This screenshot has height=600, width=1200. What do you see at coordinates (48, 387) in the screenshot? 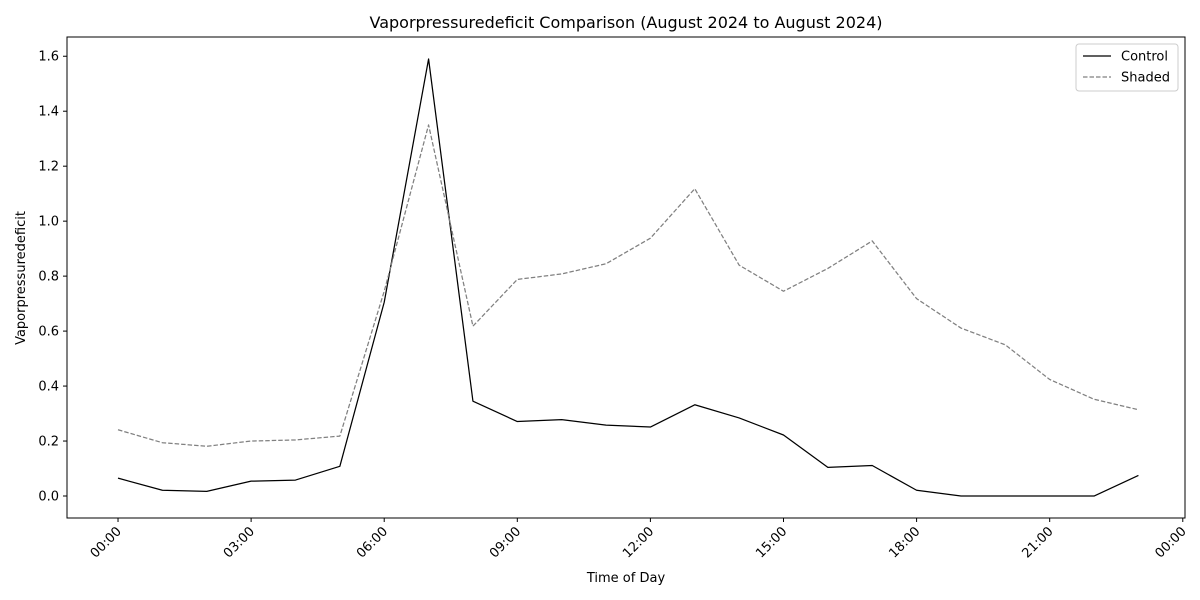
I see `y-tick-label: 0.4` at bounding box center [48, 387].